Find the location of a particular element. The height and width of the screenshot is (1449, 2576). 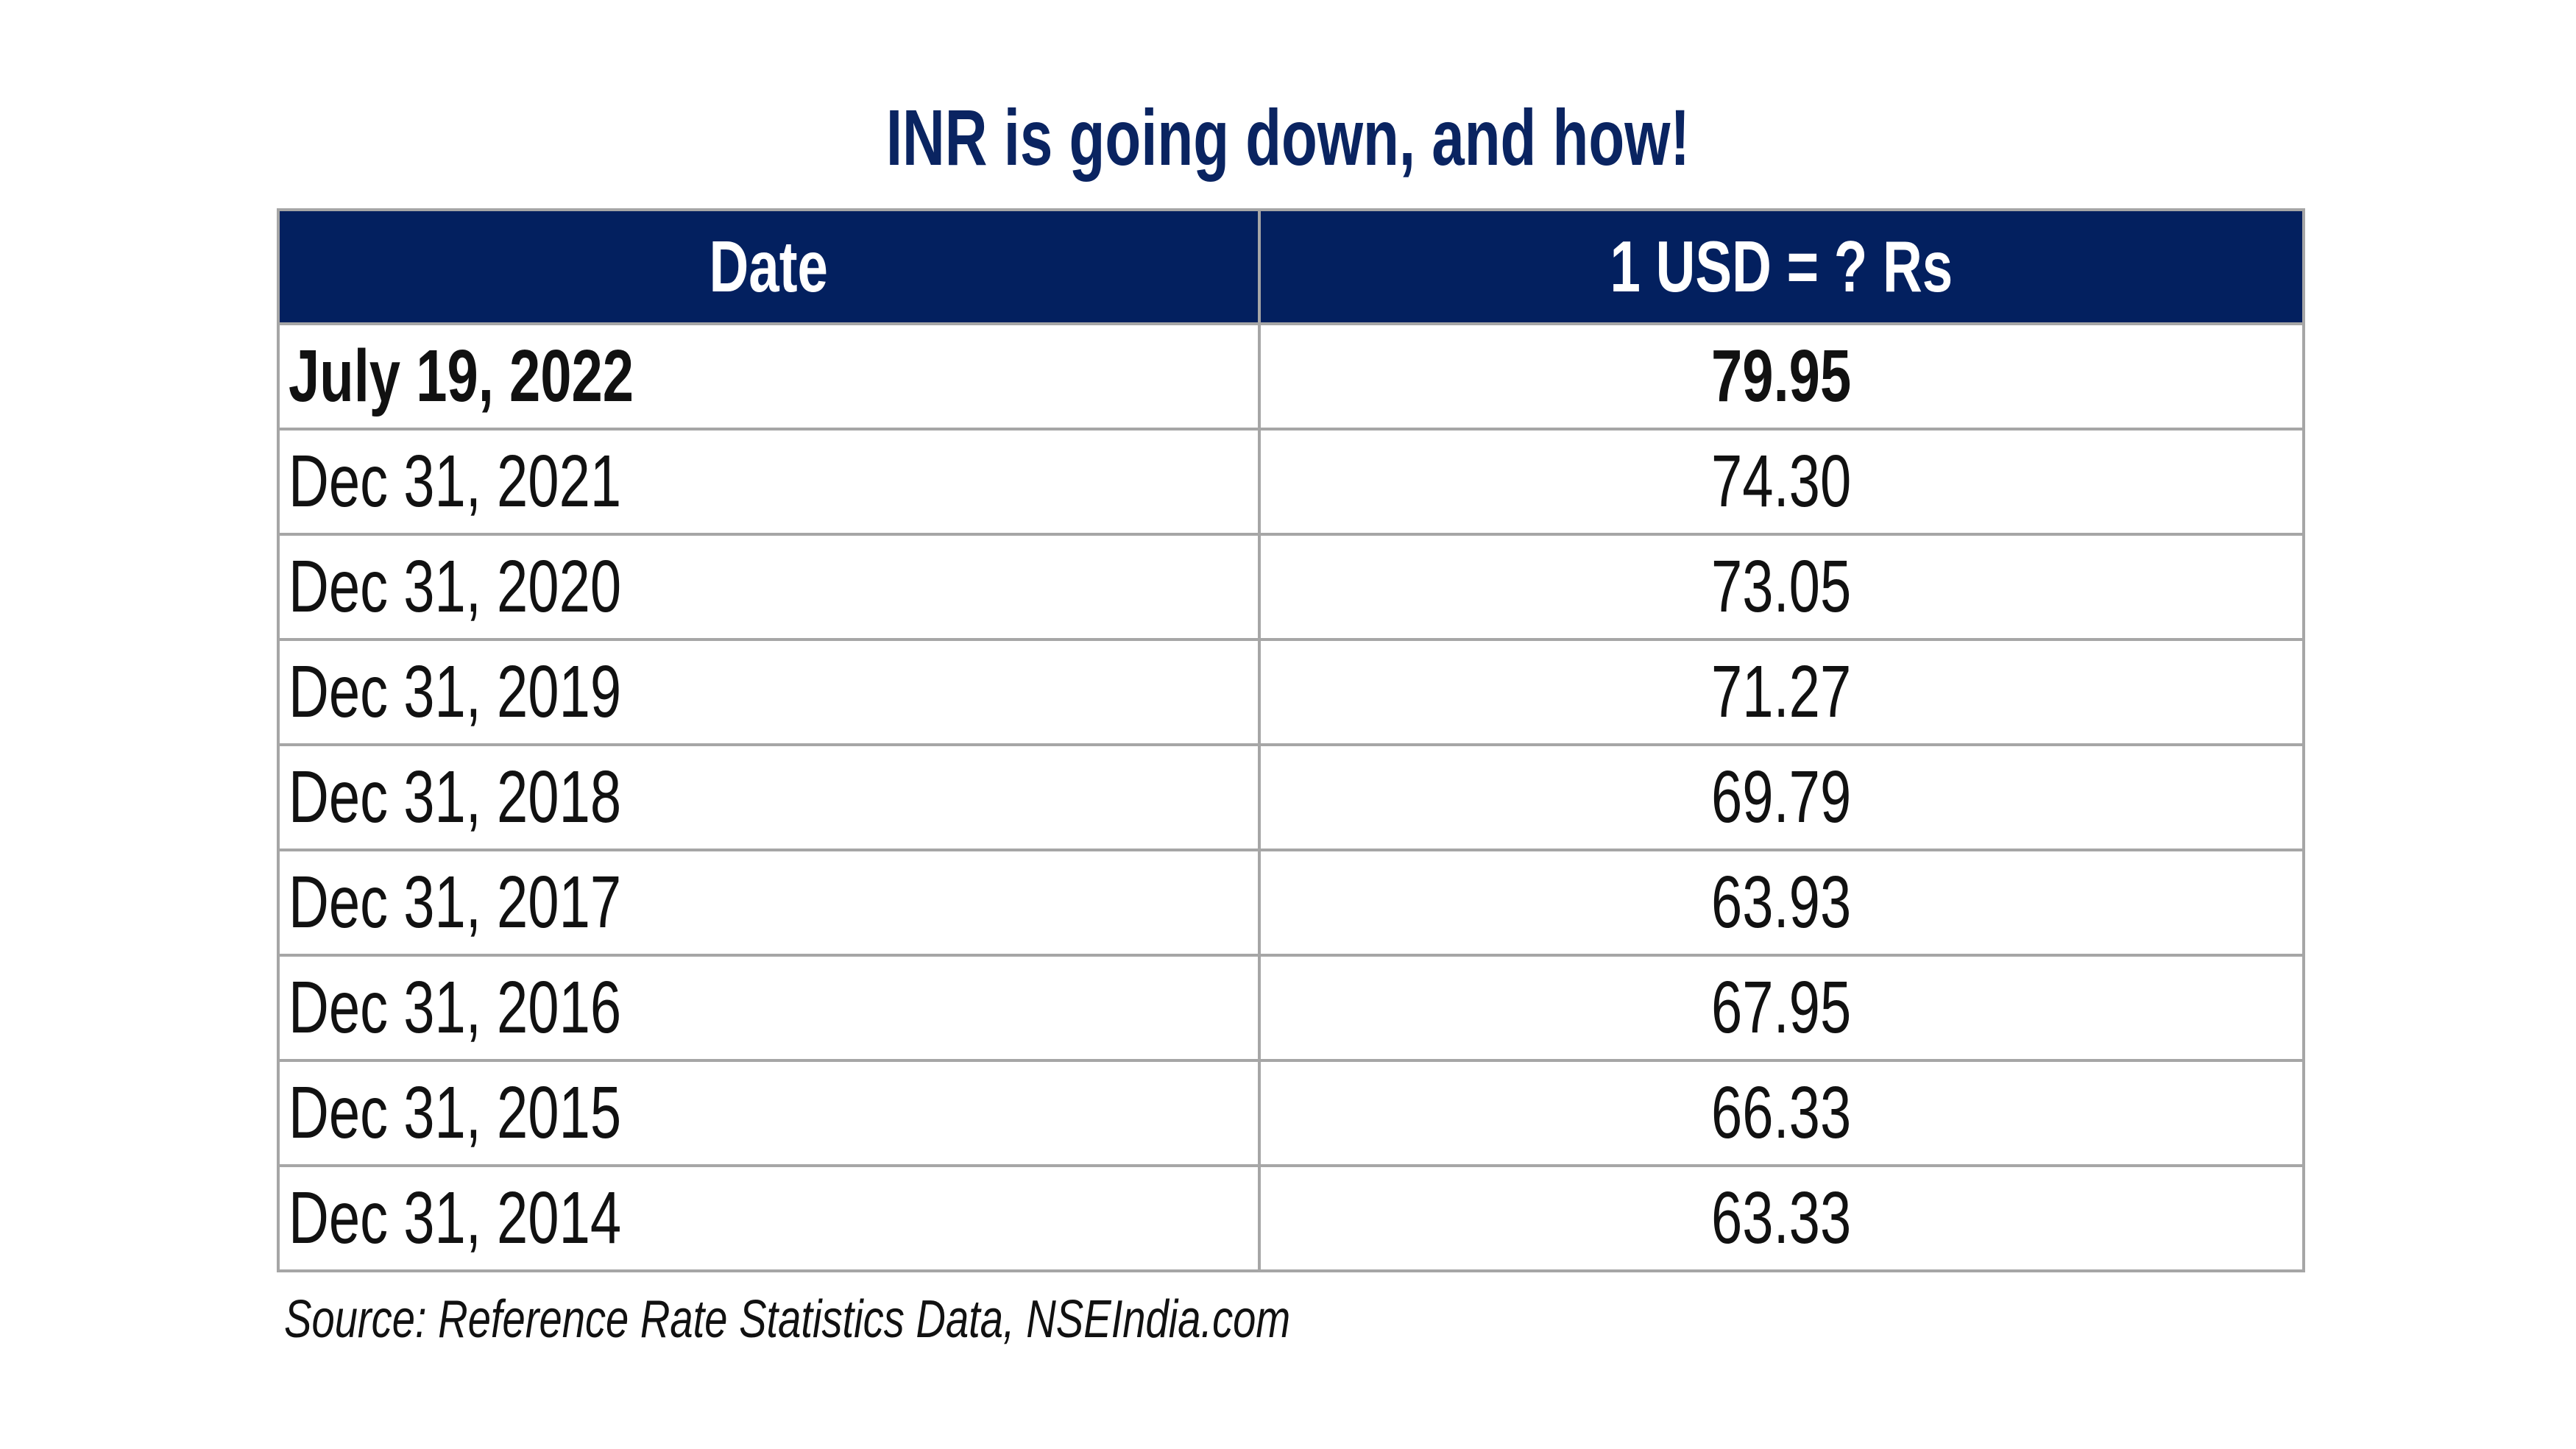

table-row: July 19, 2022 79.95 is located at coordinates (1291, 376).